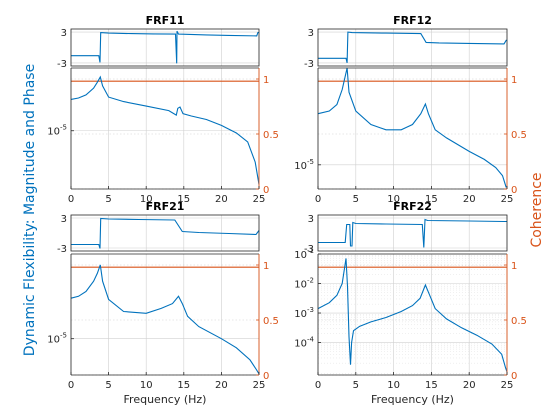 The image size is (560, 420). I want to click on phase-plot-area, so click(412, 47).